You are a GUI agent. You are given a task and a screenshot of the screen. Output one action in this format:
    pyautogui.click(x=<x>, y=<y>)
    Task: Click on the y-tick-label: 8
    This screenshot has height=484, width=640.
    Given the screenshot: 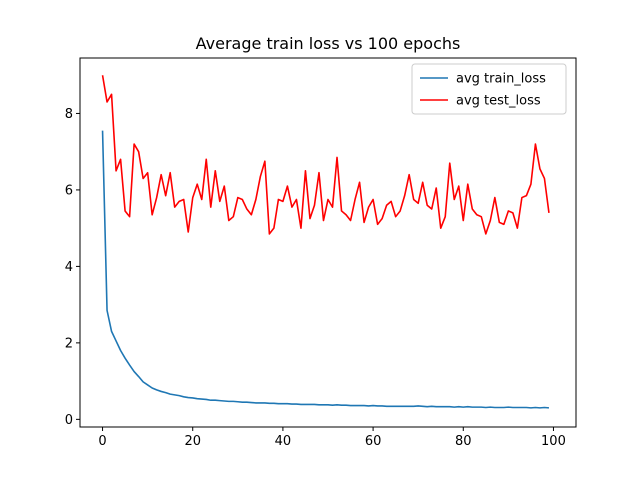 What is the action you would take?
    pyautogui.click(x=69, y=114)
    